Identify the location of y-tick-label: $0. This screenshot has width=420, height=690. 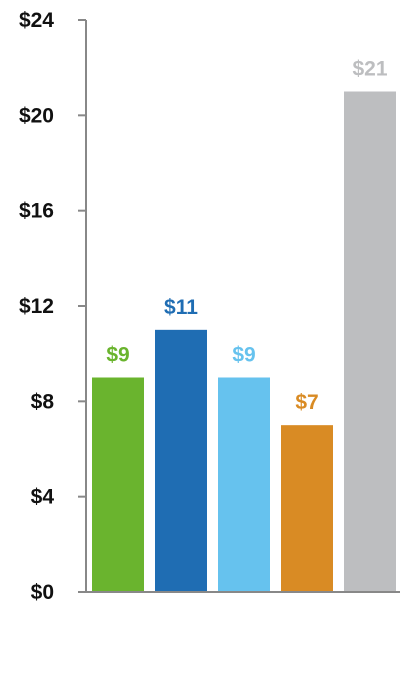
(42, 592).